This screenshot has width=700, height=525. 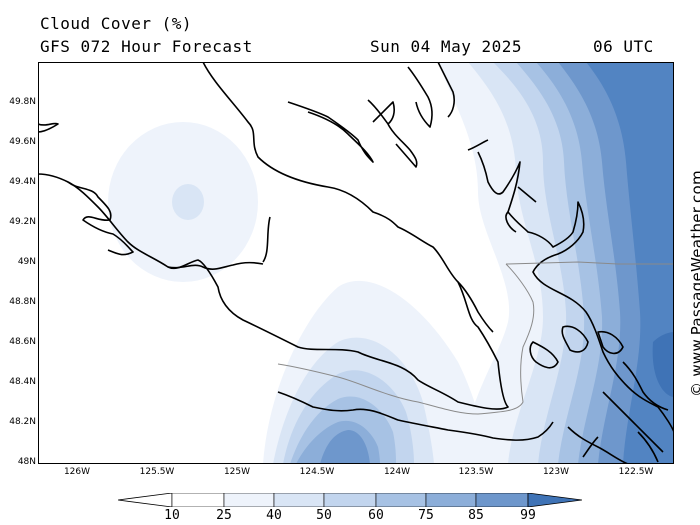 I want to click on colorbar-arrow-right, so click(x=554, y=500).